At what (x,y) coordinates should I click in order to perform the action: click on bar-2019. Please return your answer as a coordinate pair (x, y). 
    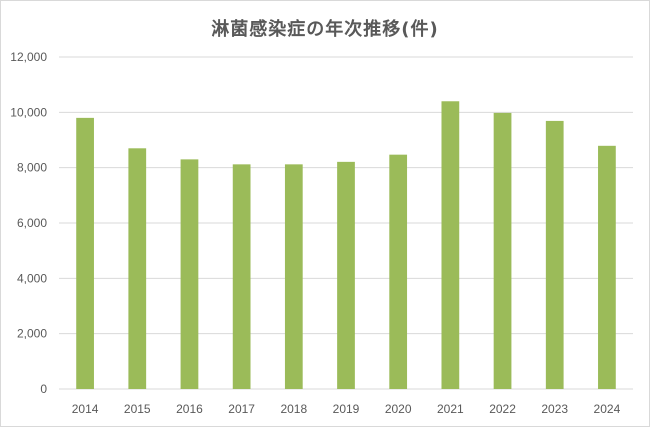
    Looking at the image, I should click on (346, 275).